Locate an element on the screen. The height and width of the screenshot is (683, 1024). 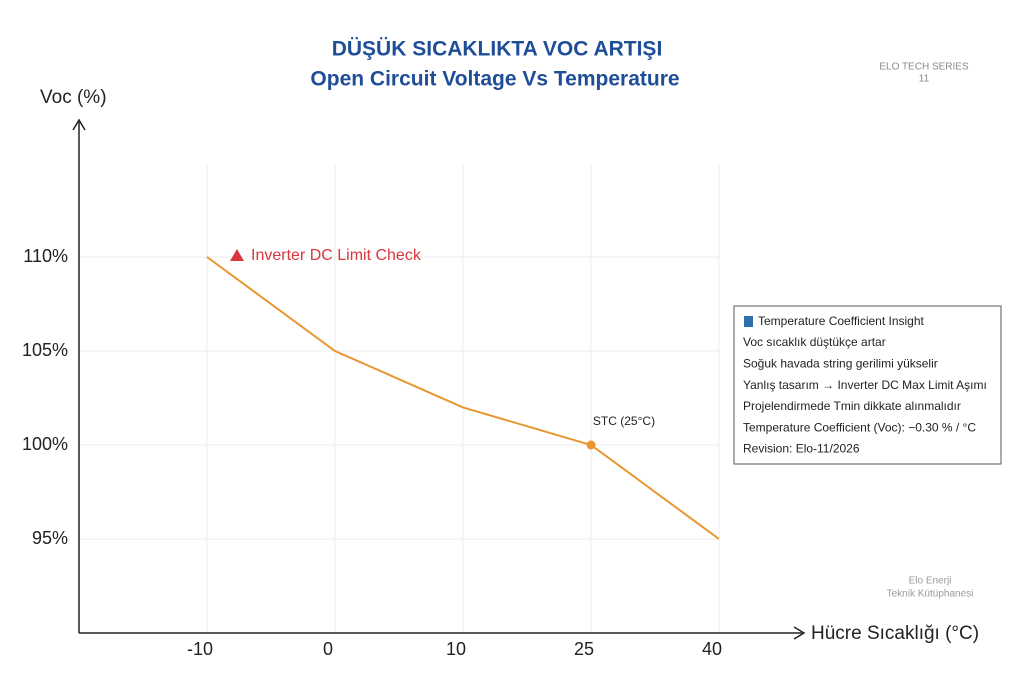
highlight-point is located at coordinates (591, 445).